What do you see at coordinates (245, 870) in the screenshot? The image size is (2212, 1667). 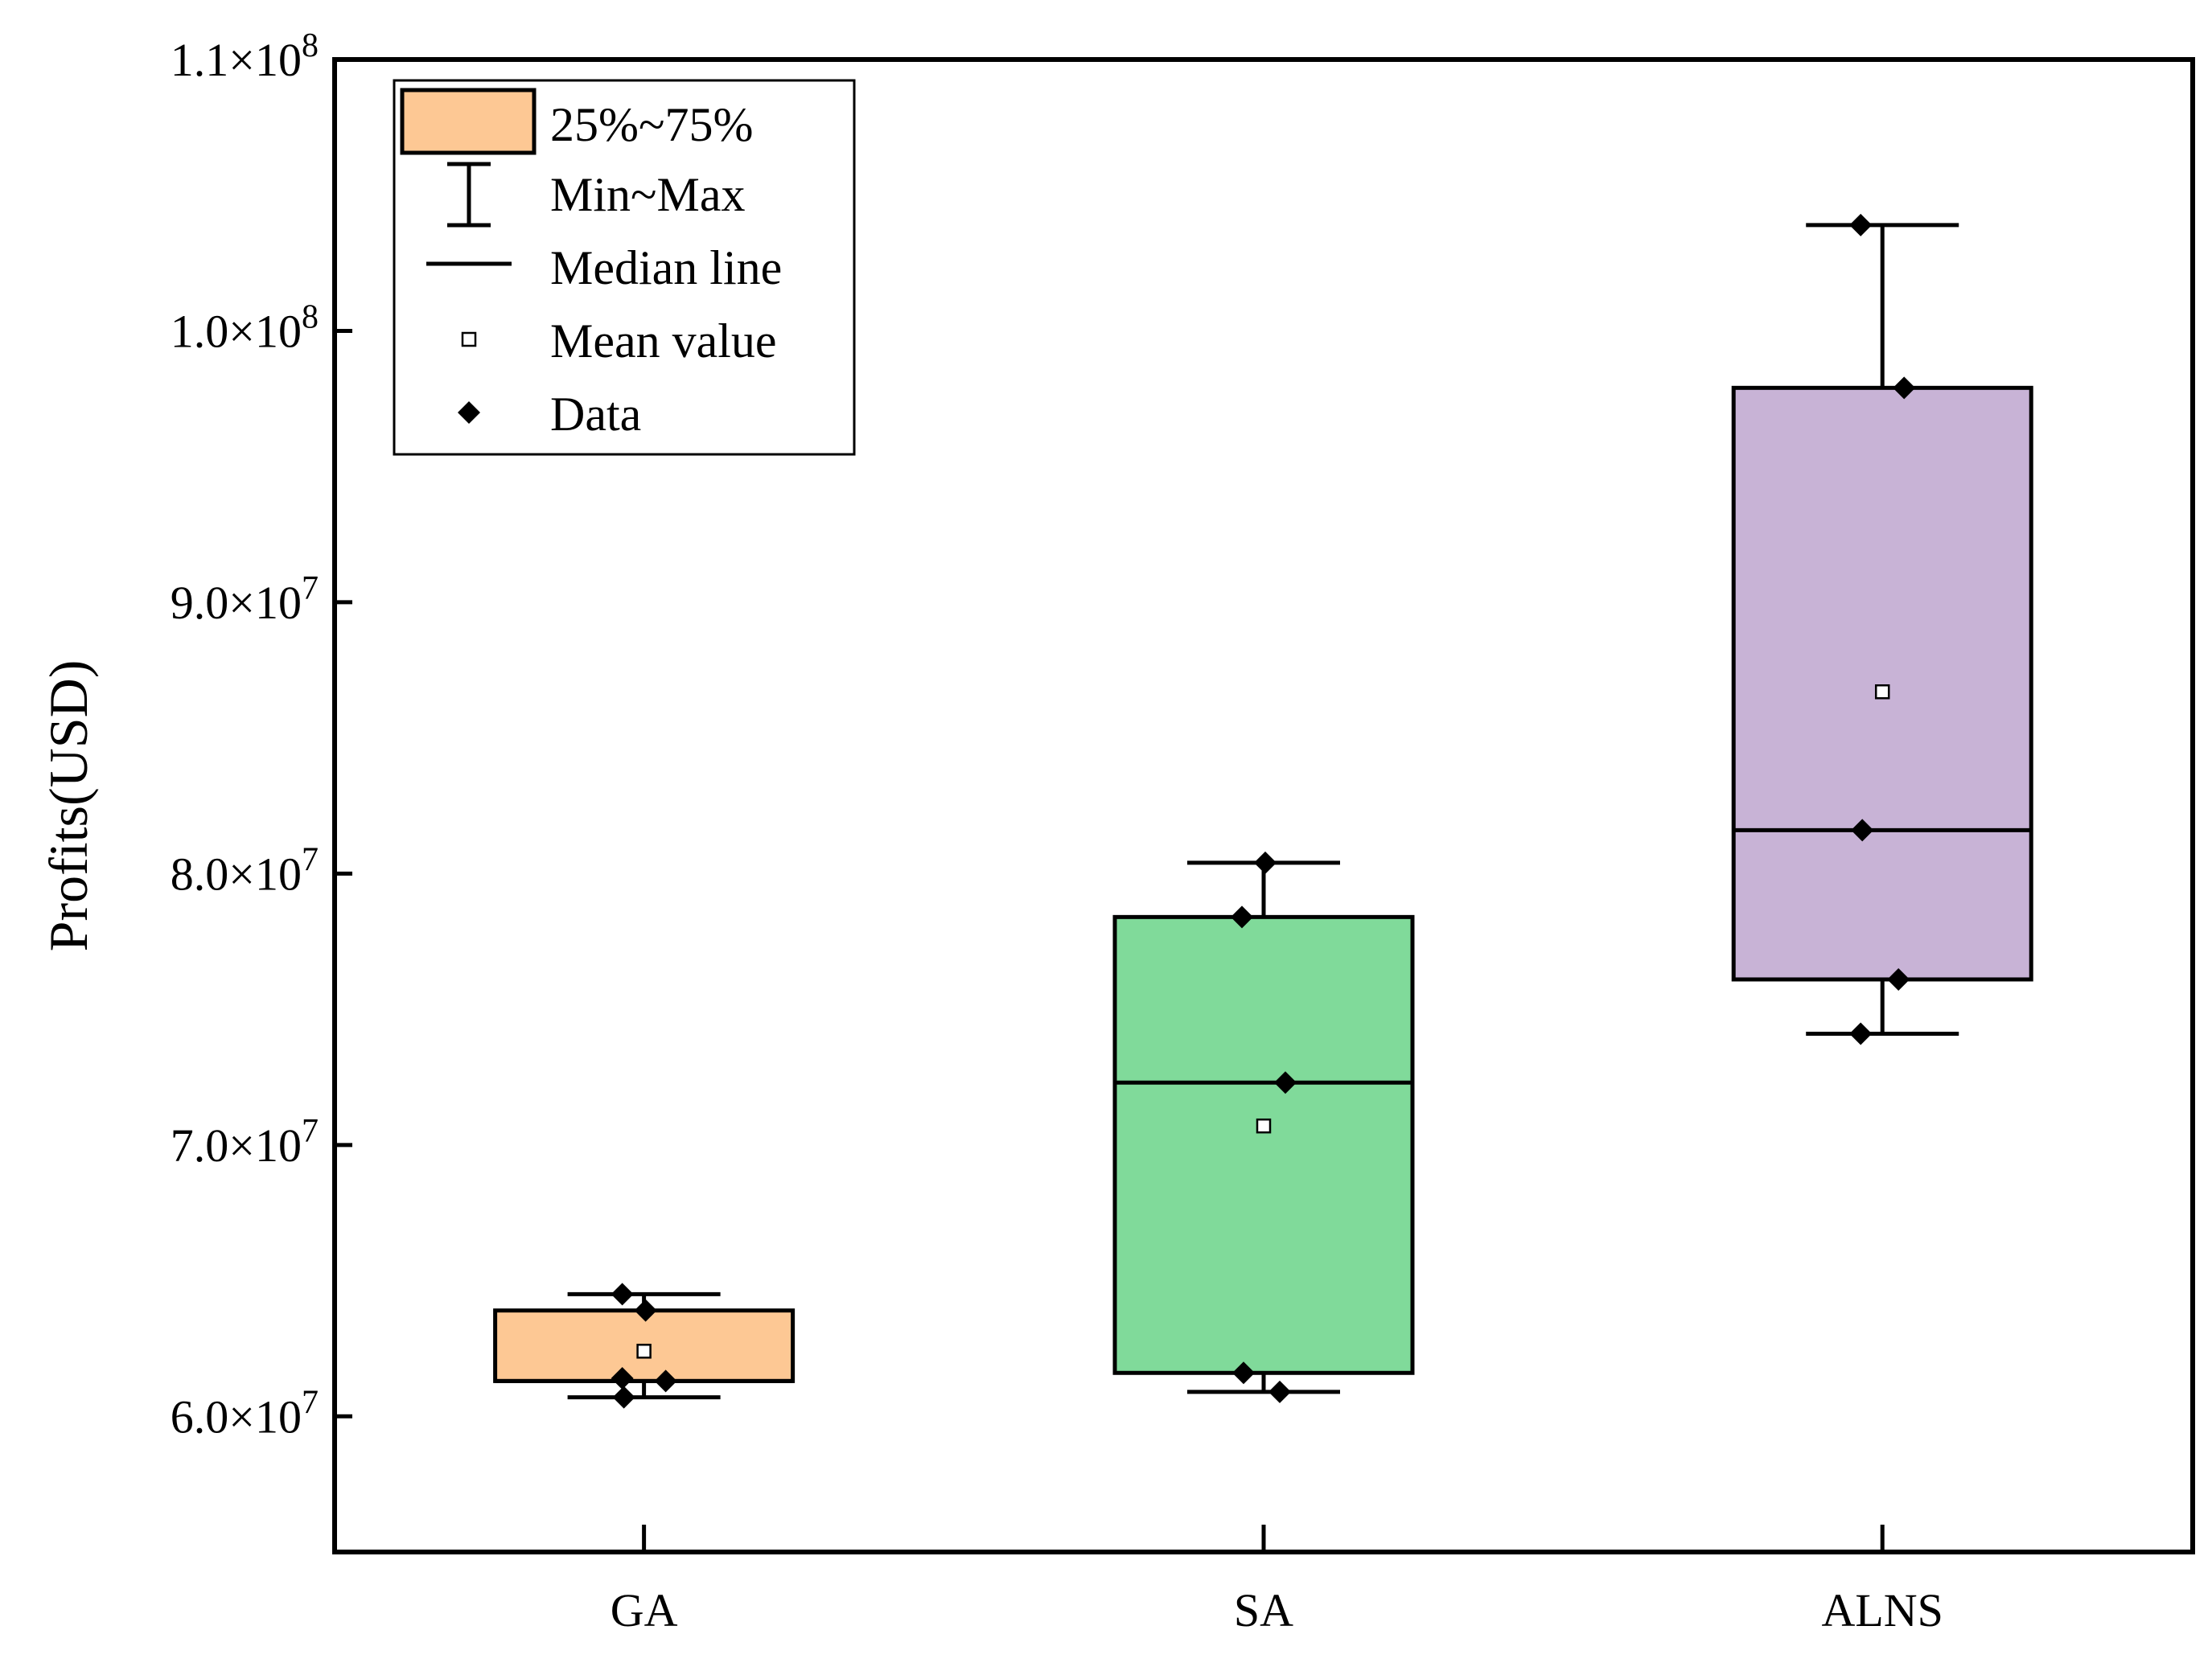 I see `y-tick-label: 8.0×10⁷` at bounding box center [245, 870].